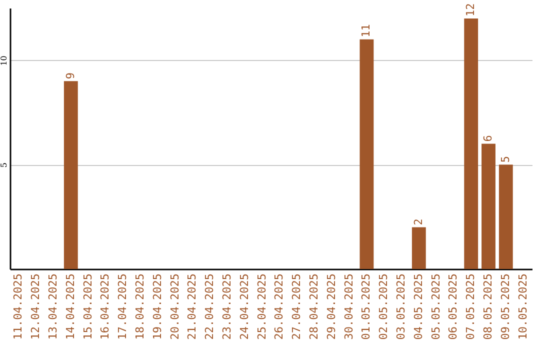 The image size is (540, 340). Describe the element at coordinates (244, 307) in the screenshot. I see `x-tick-label: 24.04.2025` at that location.